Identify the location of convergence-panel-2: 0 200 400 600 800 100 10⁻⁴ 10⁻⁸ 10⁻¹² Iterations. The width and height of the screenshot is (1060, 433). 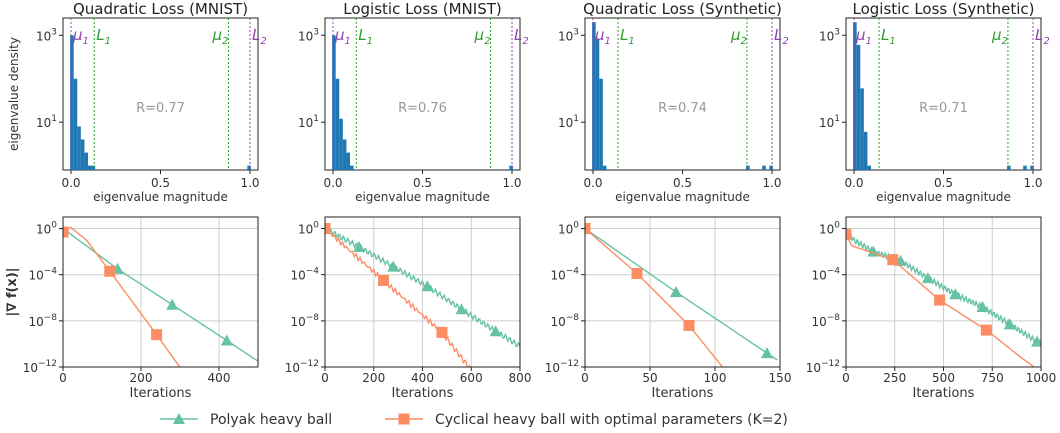
(408, 308).